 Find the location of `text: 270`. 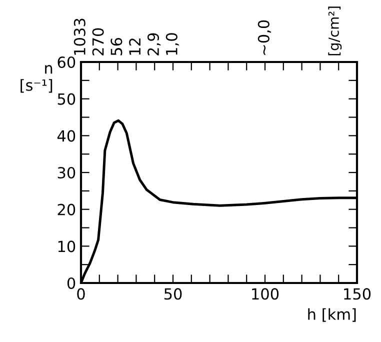

text: 270 is located at coordinates (98, 42).